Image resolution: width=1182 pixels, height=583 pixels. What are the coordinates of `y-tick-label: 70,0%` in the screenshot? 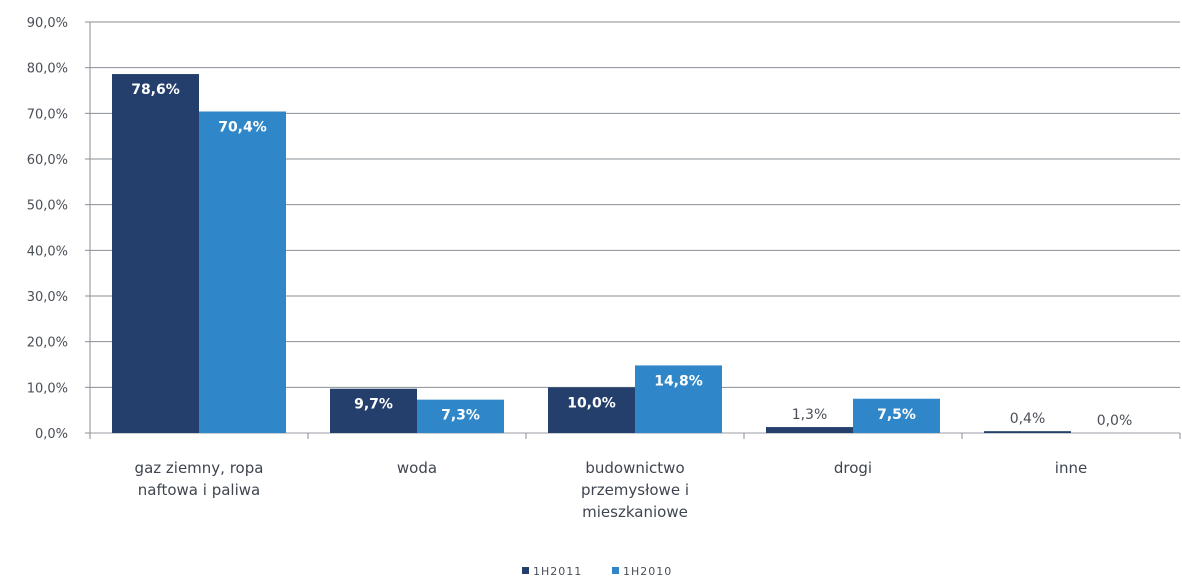 It's located at (47, 114).